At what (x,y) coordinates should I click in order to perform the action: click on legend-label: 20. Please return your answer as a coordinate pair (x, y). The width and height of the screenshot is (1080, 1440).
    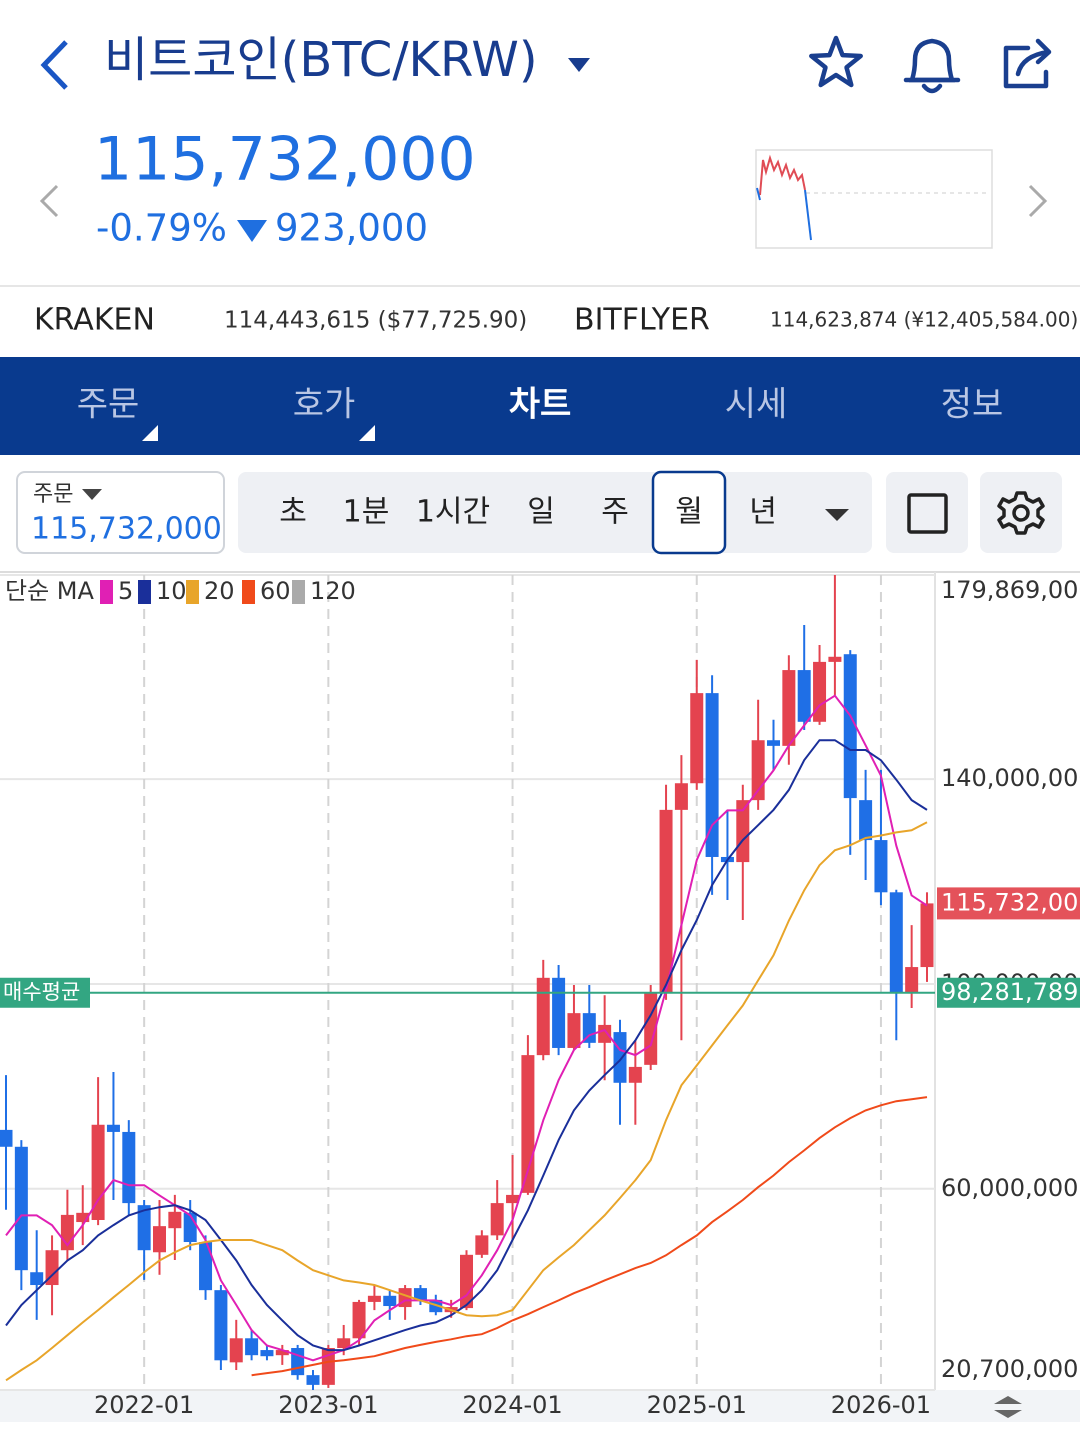
    Looking at the image, I should click on (219, 591).